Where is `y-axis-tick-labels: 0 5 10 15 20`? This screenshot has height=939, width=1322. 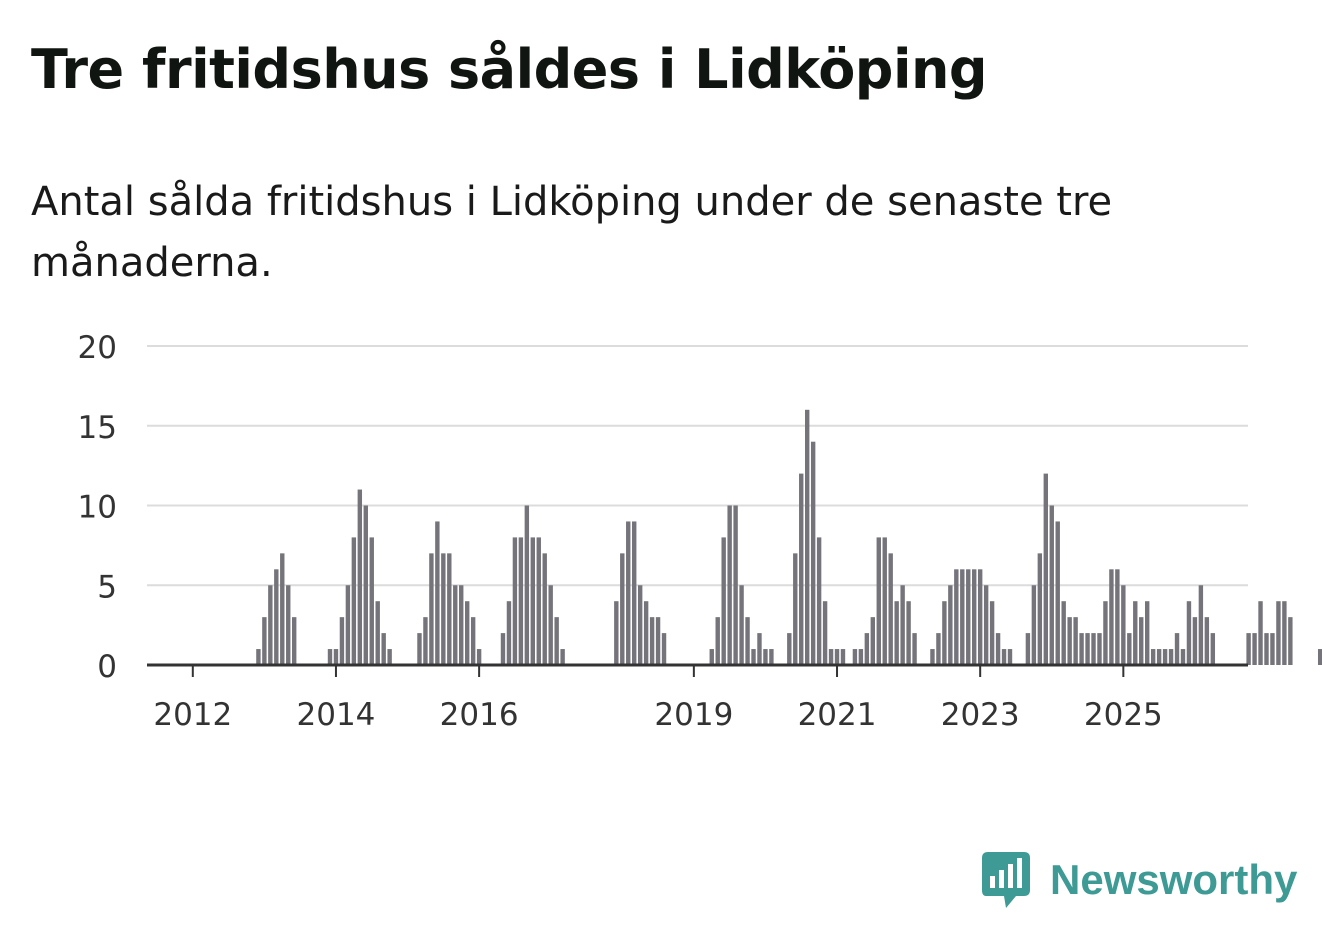
y-axis-tick-labels: 0 5 10 15 20 is located at coordinates (97, 507).